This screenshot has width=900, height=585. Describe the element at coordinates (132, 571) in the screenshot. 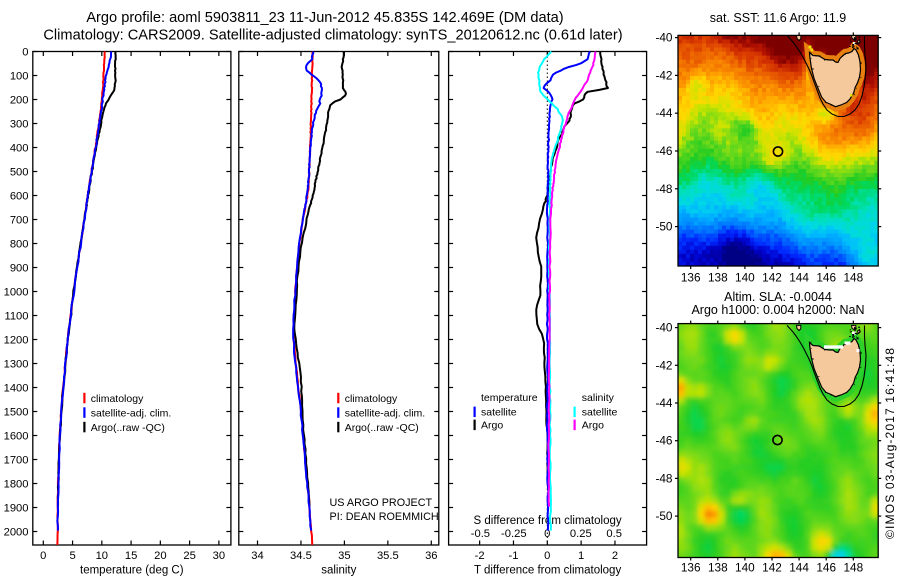

I see `svg-text: temperature (deg C)` at that location.